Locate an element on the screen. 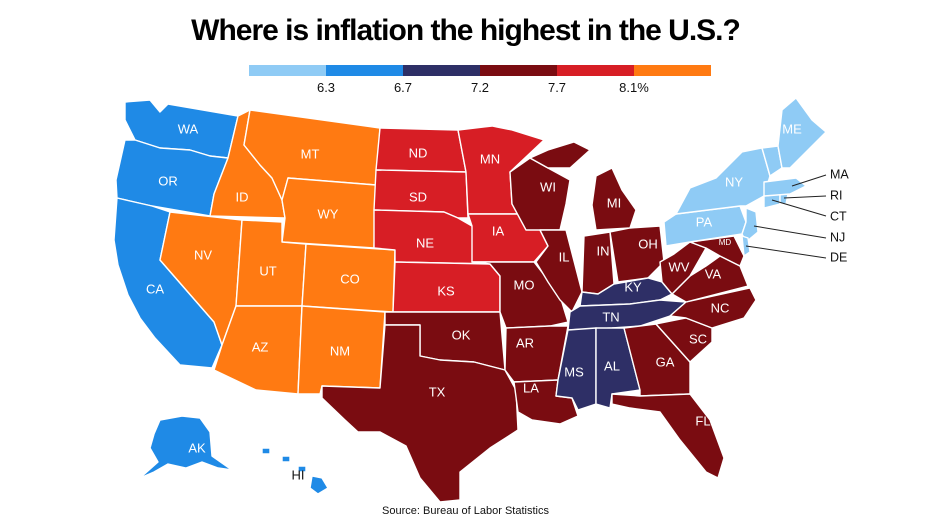 The height and width of the screenshot is (523, 931). legend-tick-labels: 6.3 6.7 7.2 7.7 8.1% is located at coordinates (480, 90).